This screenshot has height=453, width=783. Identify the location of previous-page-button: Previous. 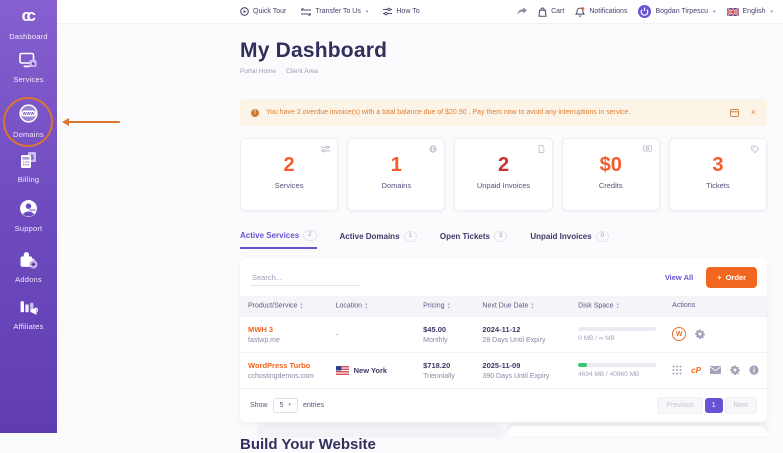
(680, 405).